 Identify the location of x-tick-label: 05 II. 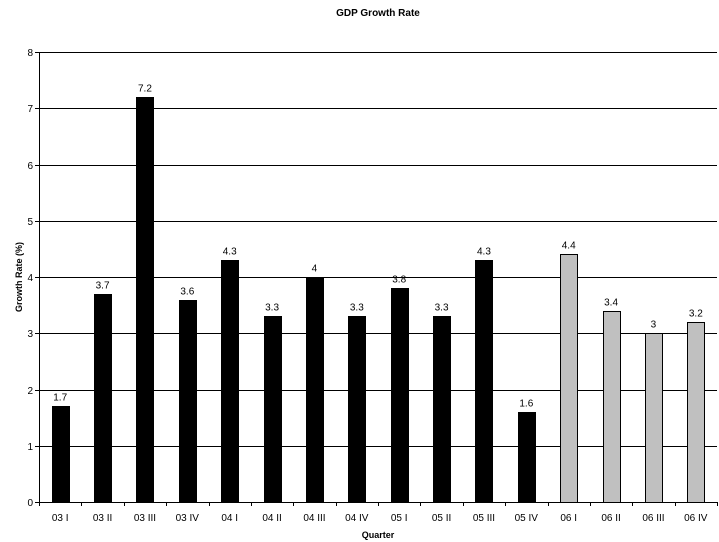
(441, 518).